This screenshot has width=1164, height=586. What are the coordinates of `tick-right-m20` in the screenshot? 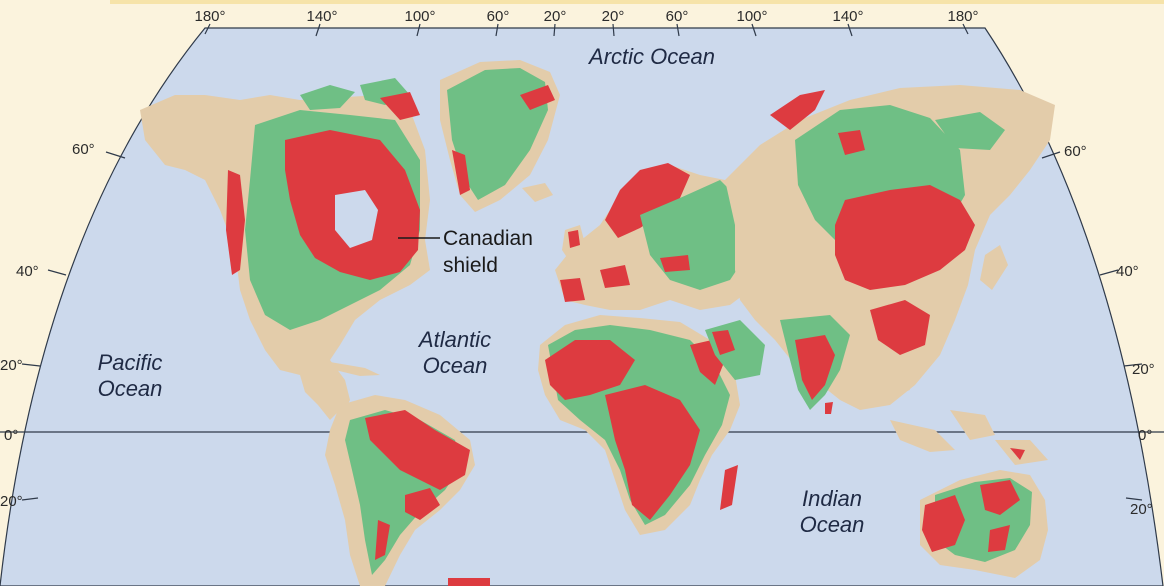 It's located at (1134, 499).